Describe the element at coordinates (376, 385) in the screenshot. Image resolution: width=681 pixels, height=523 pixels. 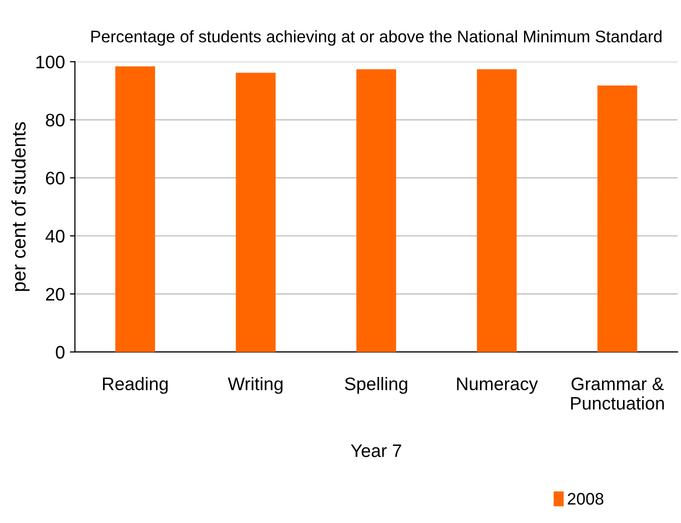
I see `x-tick-label: Spelling` at that location.